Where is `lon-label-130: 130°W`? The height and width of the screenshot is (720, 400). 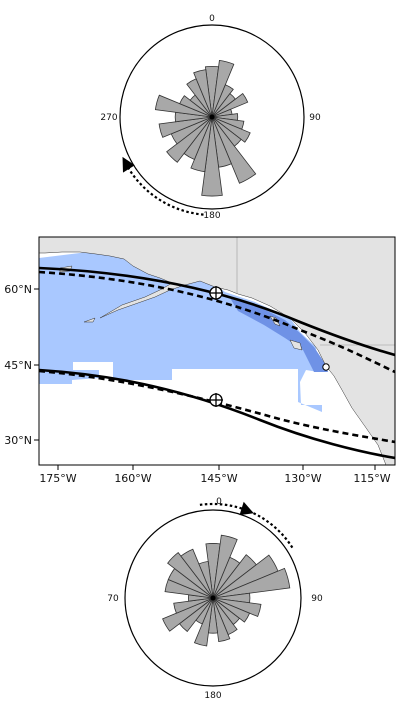 lon-label-130: 130°W is located at coordinates (302, 478).